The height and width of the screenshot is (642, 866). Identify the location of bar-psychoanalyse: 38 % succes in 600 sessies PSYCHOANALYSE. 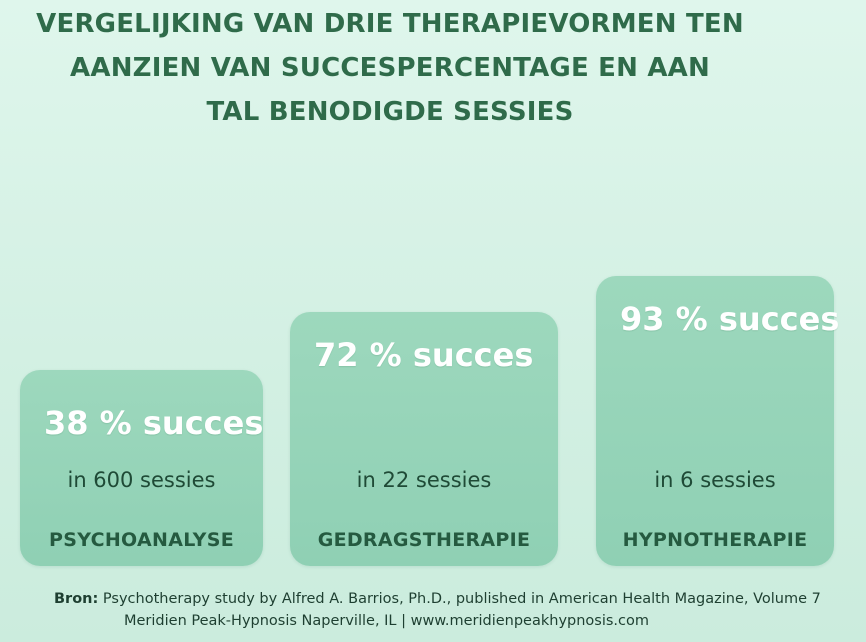
(141, 468).